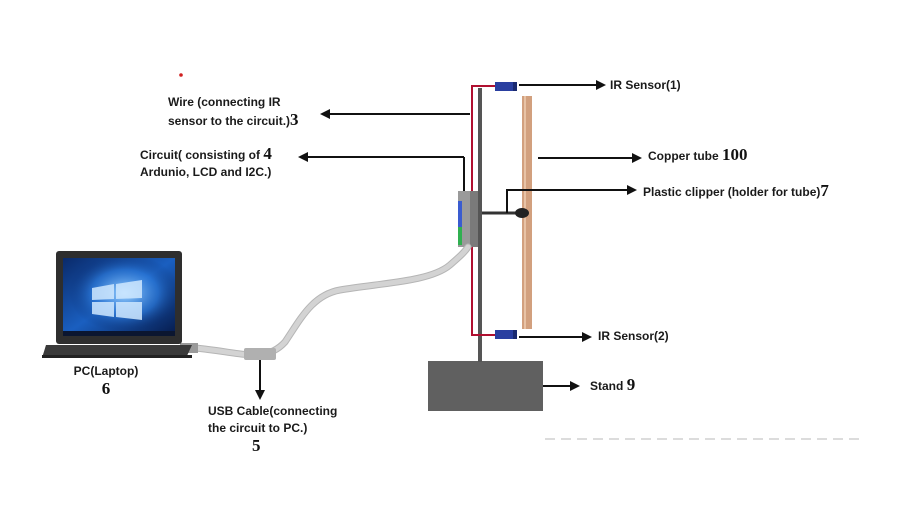  What do you see at coordinates (485, 386) in the screenshot?
I see `stand-base` at bounding box center [485, 386].